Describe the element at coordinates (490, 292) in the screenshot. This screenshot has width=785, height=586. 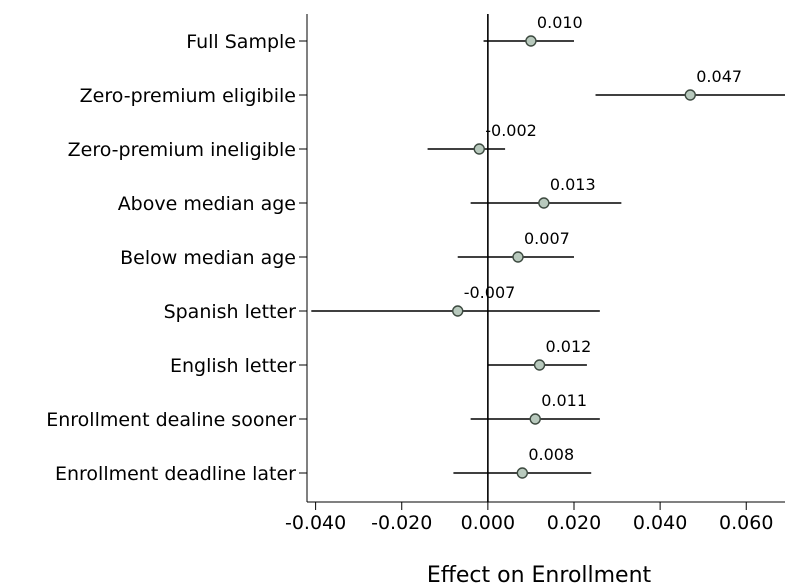
I see `estimate-label: -0.007` at that location.